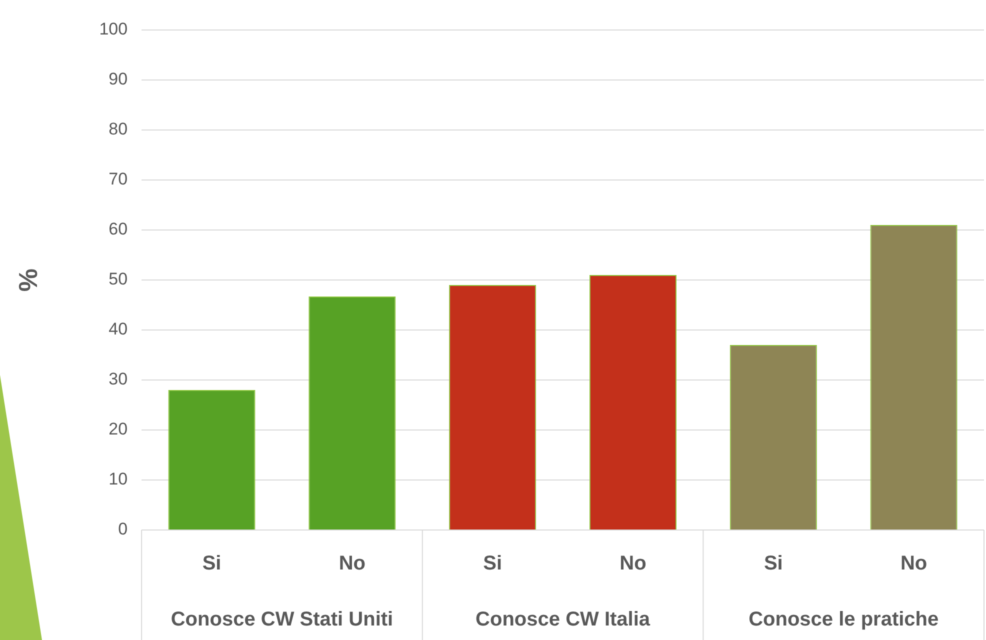 Image resolution: width=986 pixels, height=640 pixels. Describe the element at coordinates (118, 329) in the screenshot. I see `y-tick-label: 40` at that location.